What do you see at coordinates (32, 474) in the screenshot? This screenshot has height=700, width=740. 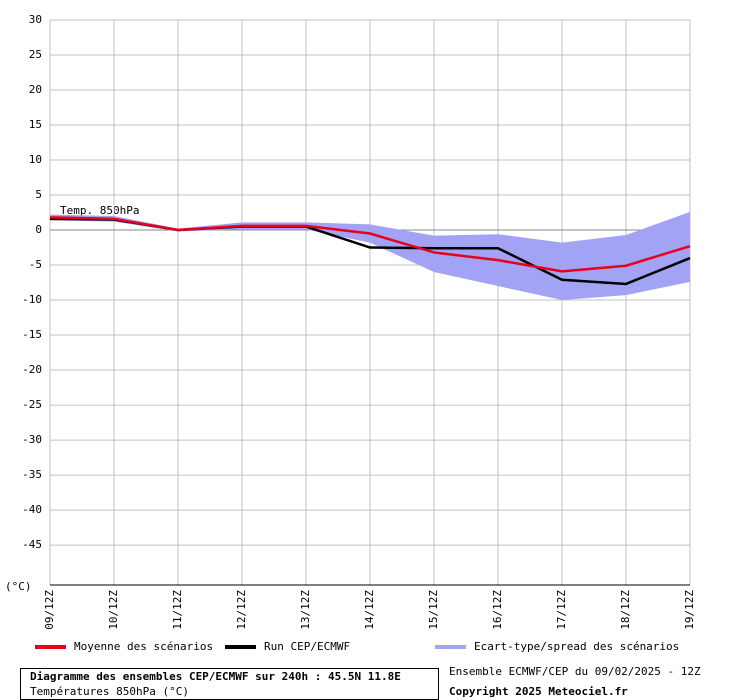 I see `y-tick-label: -35` at bounding box center [32, 474].